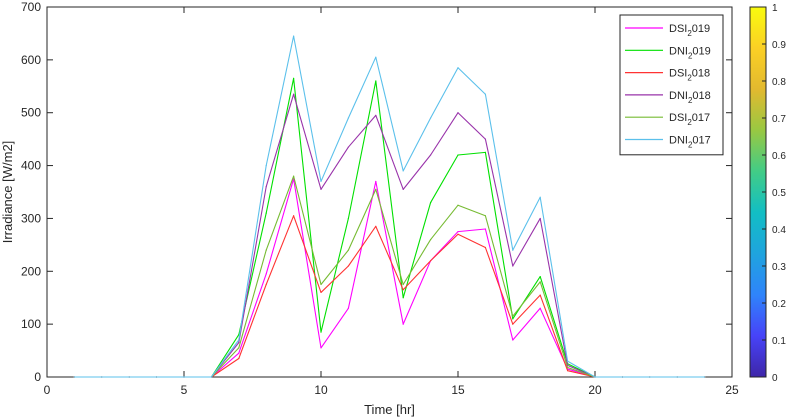 This screenshot has height=420, width=795. I want to click on x-tick-label: 5, so click(184, 390).